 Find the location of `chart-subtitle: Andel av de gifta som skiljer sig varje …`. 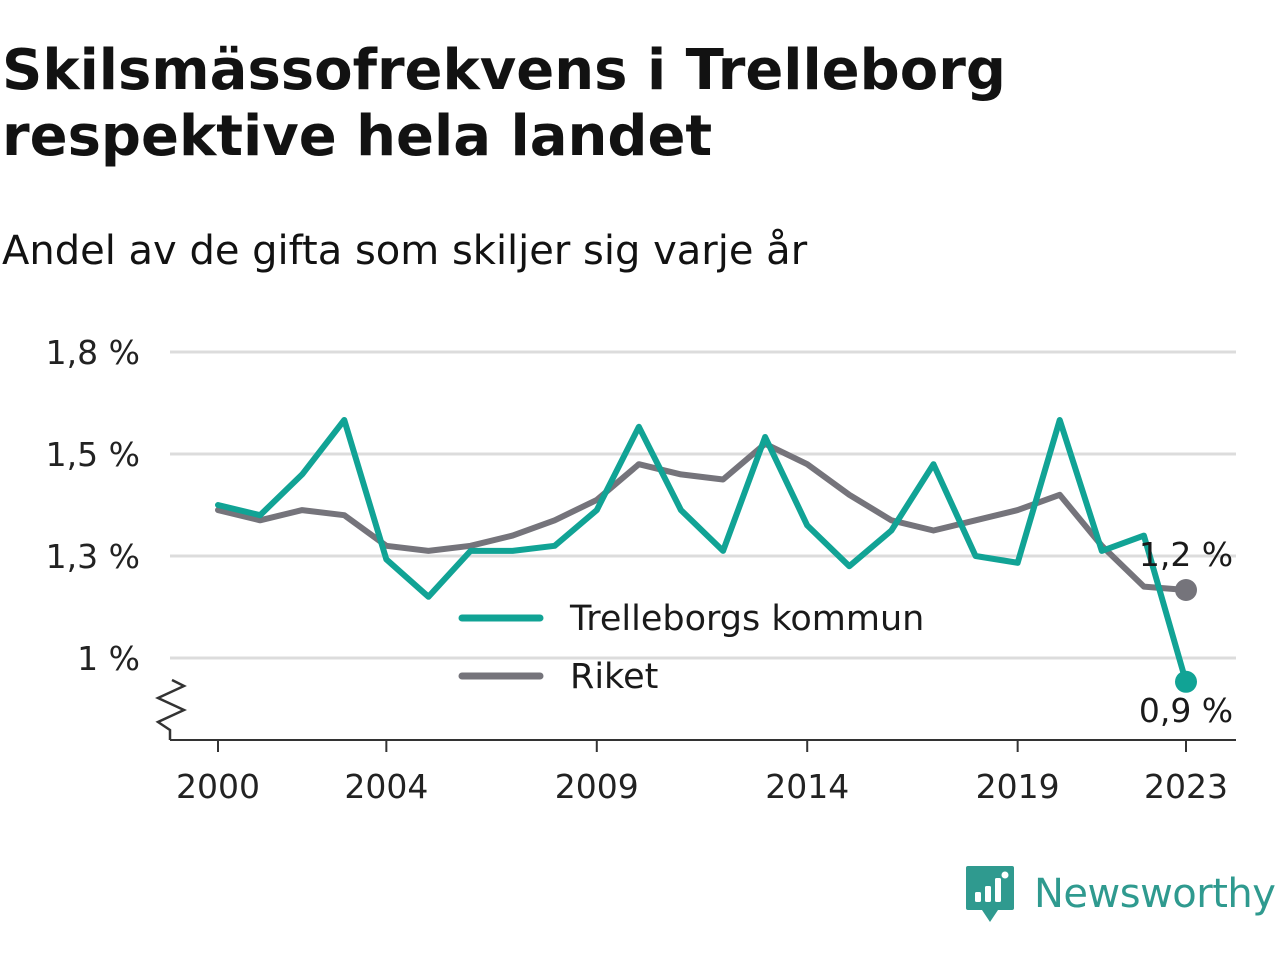

chart-subtitle: Andel av de gifta som skiljer sig varje … is located at coordinates (405, 251).